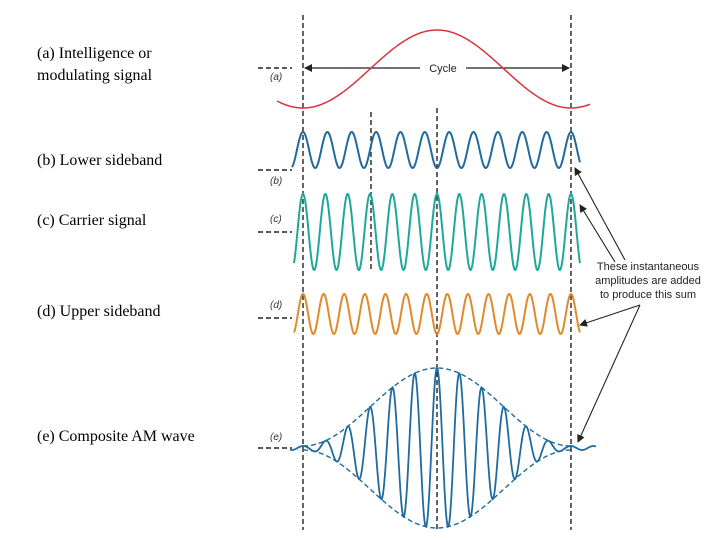 This screenshot has height=540, width=720. I want to click on panel-tag: (a), so click(276, 77).